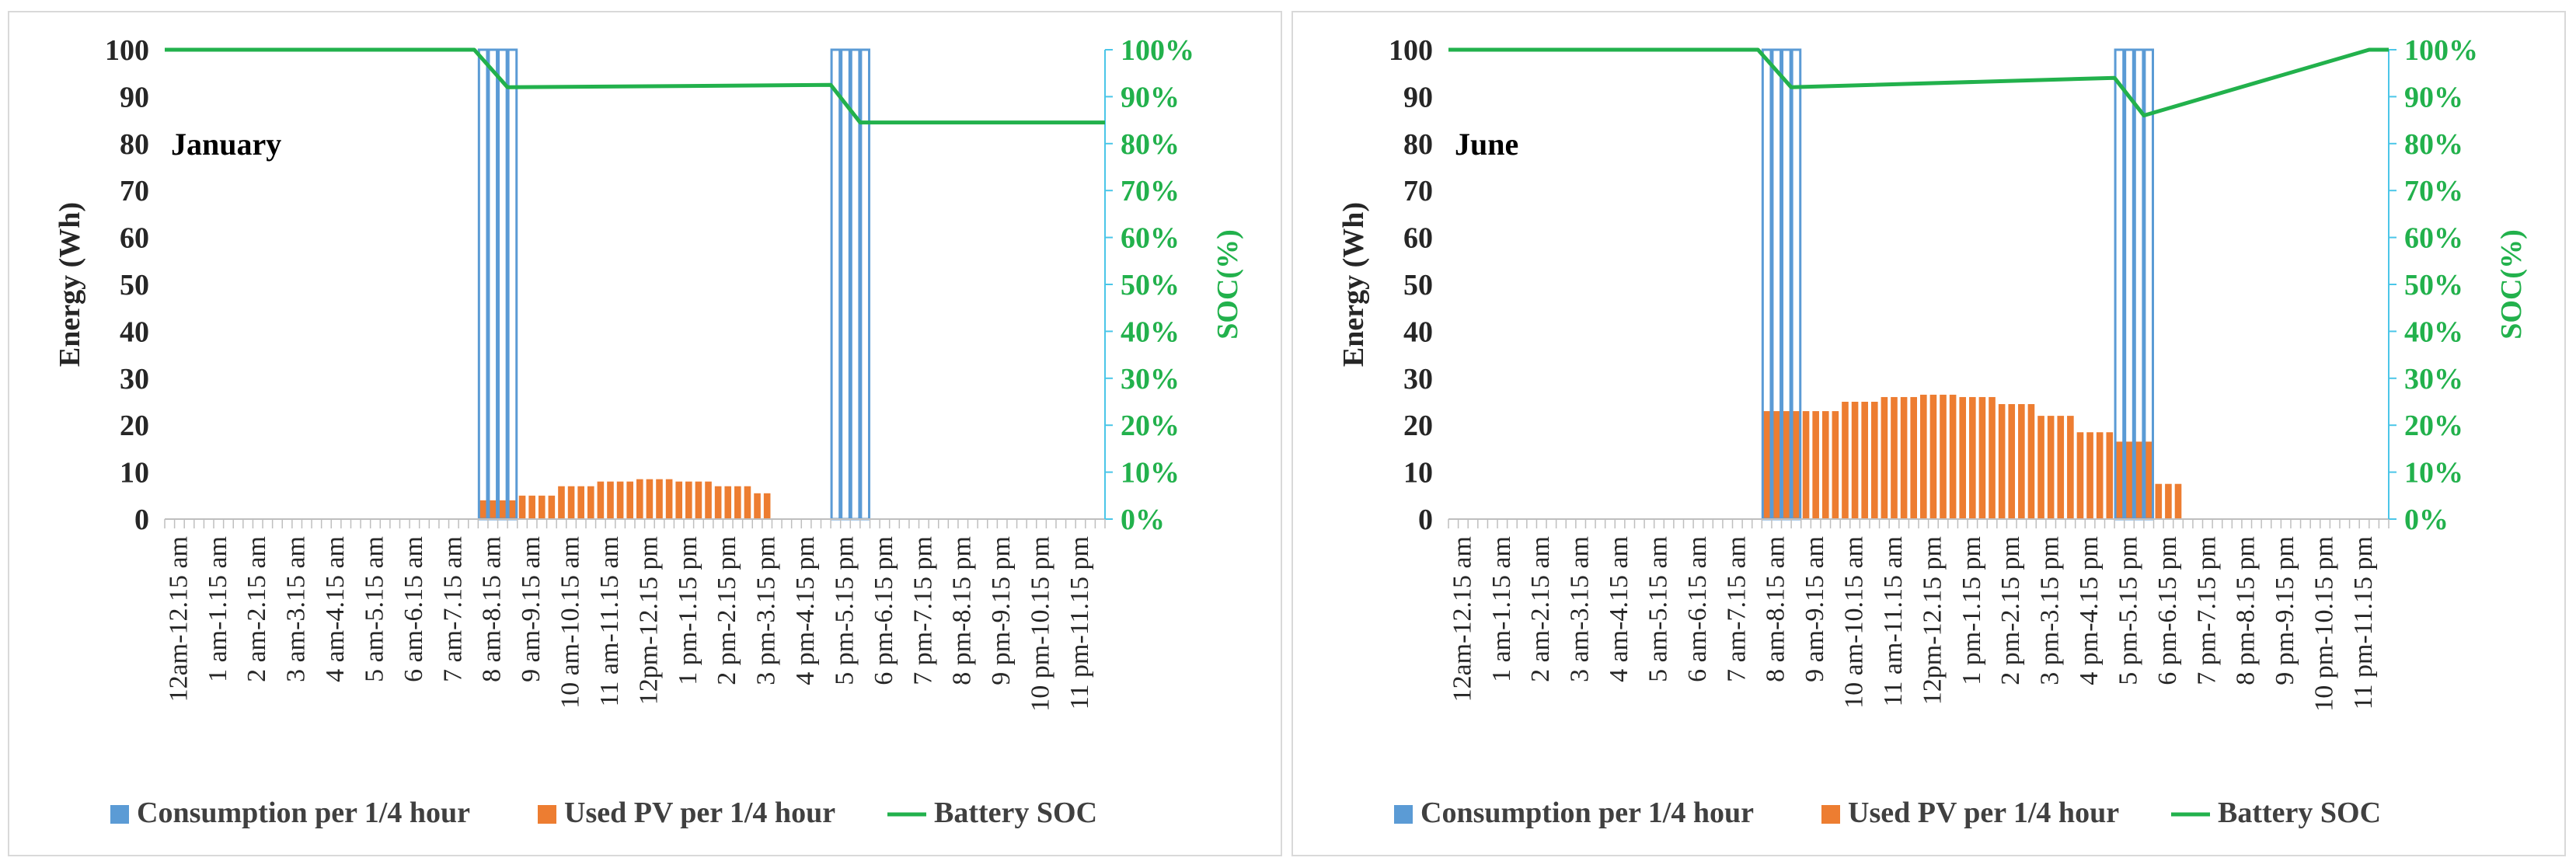 The image size is (2576, 868). I want to click on january-x-tick-label: 9 pm-9.15 pm, so click(1001, 610).